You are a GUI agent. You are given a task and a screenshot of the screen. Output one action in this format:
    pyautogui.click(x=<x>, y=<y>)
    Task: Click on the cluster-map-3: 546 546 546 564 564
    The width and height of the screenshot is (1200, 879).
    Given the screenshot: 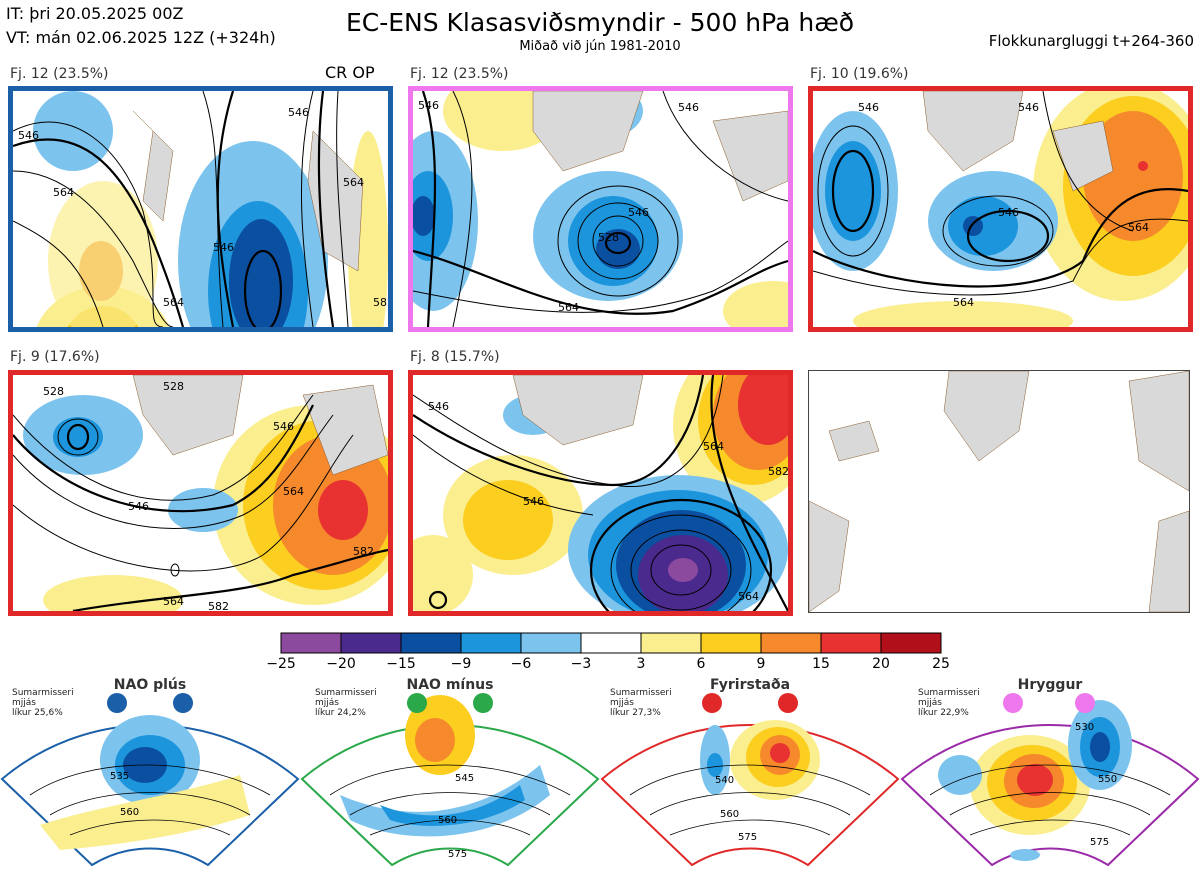 What is the action you would take?
    pyautogui.click(x=1000, y=209)
    